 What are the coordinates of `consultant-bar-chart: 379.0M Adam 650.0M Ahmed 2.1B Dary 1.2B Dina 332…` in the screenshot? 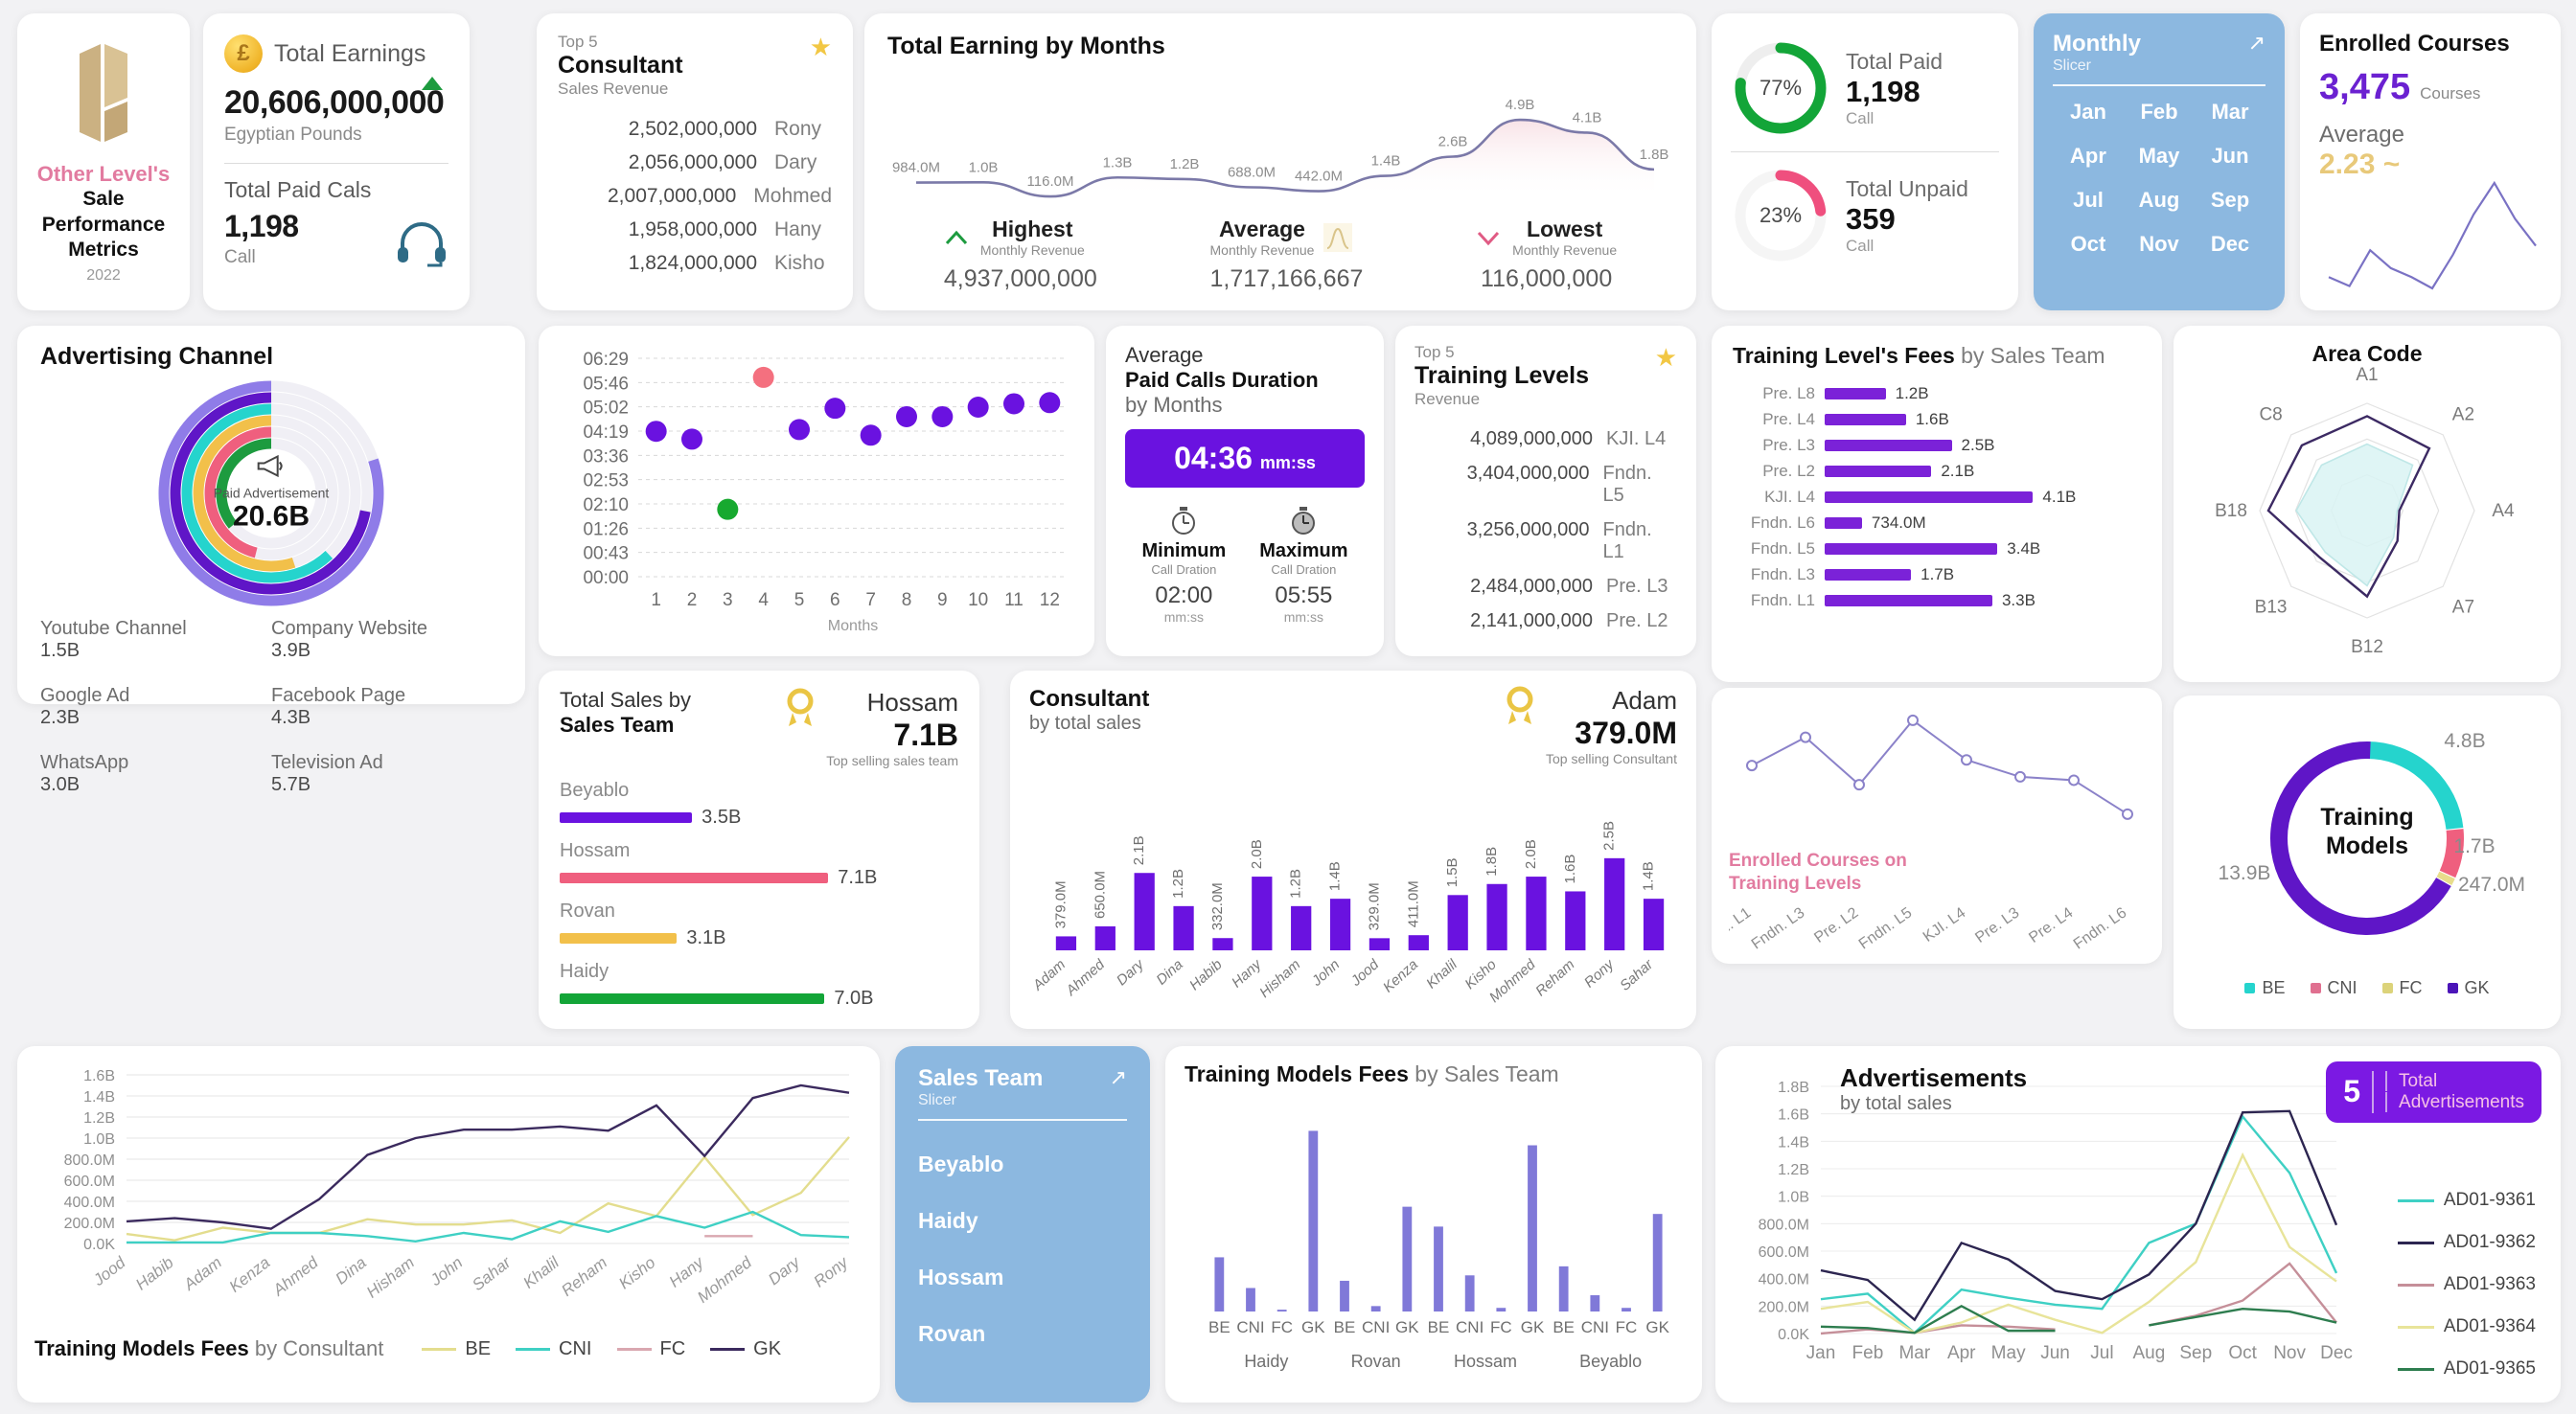 It's located at (1347, 914).